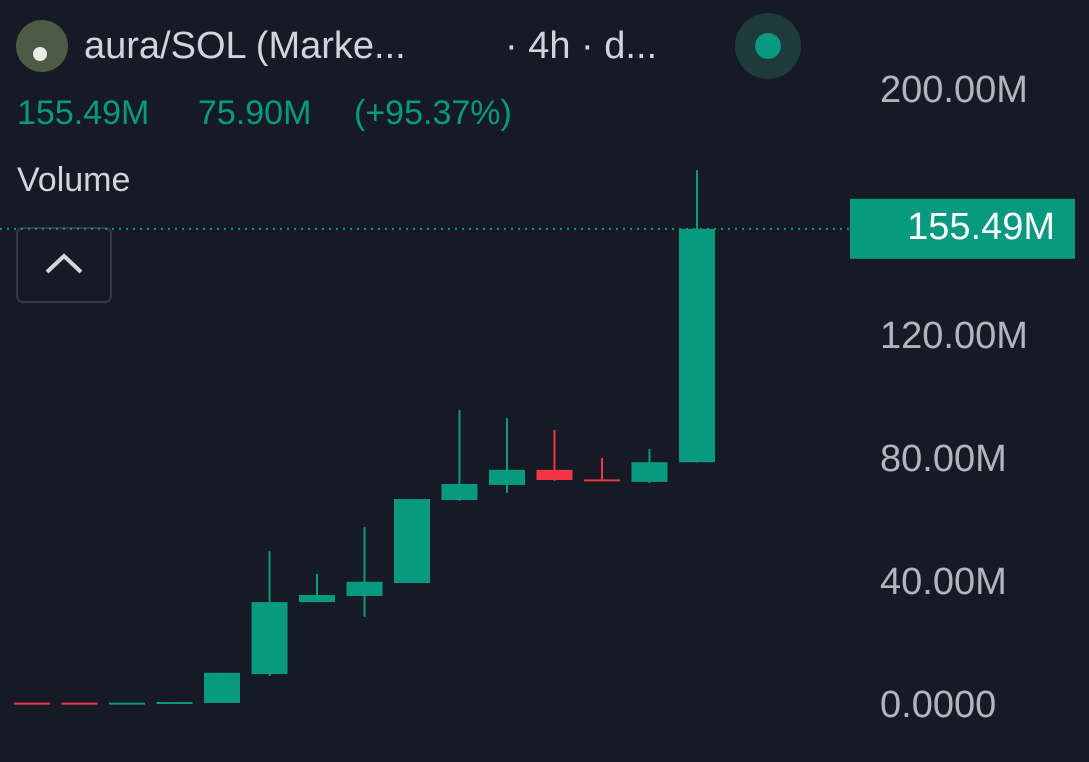  What do you see at coordinates (943, 582) in the screenshot?
I see `y-tick-label: 40.00M` at bounding box center [943, 582].